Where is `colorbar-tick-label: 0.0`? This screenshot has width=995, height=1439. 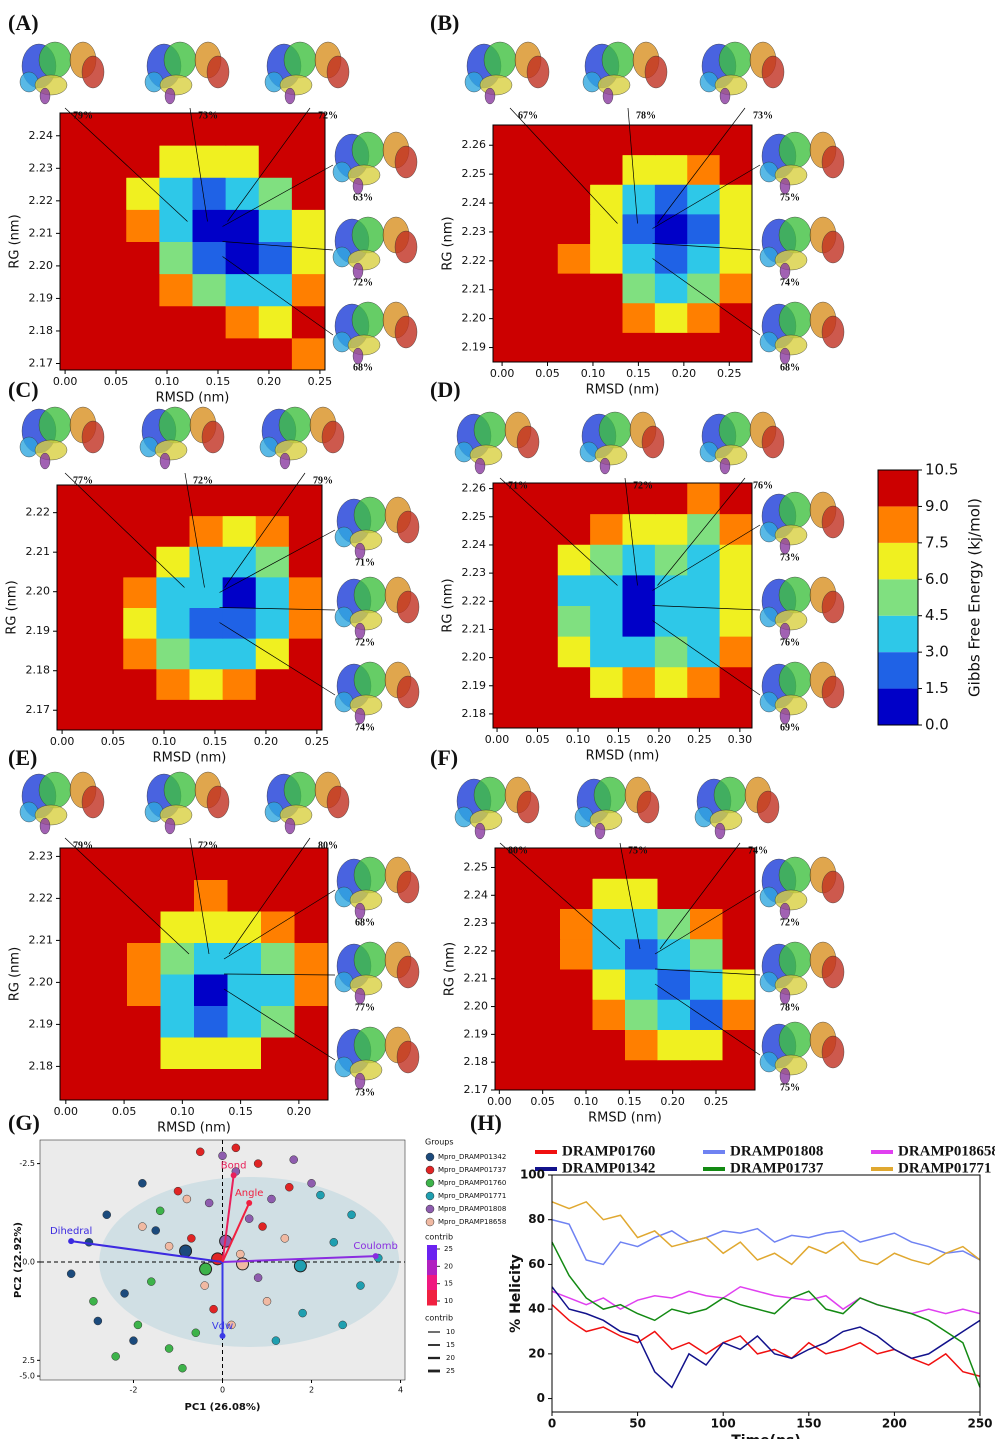 colorbar-tick-label: 0.0 is located at coordinates (937, 725).